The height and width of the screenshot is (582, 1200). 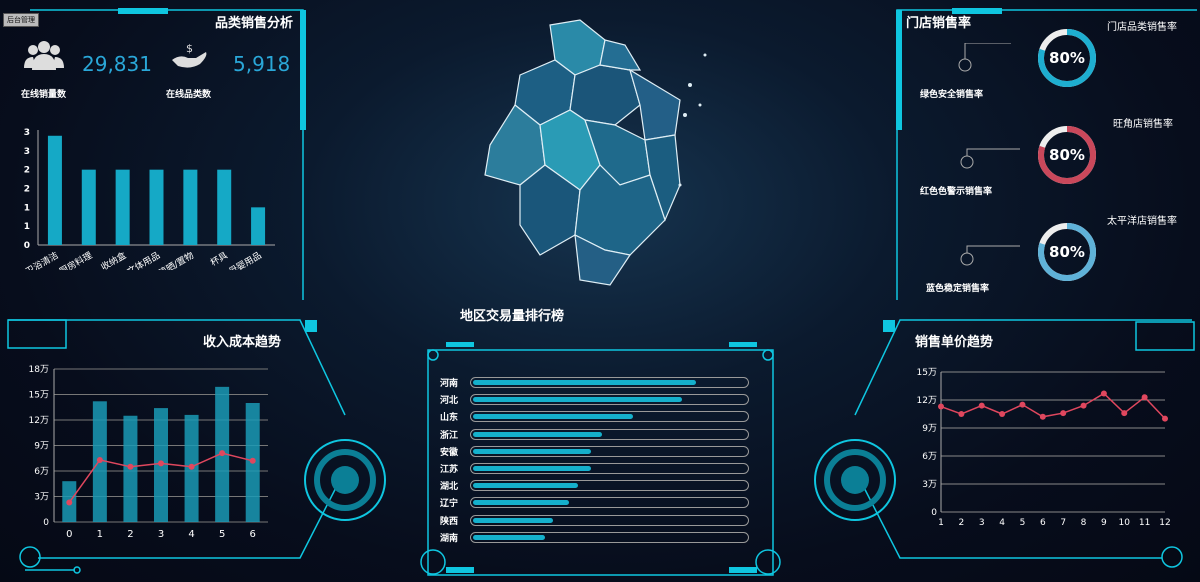 I want to click on ranking-row: 安徽, so click(x=595, y=451).